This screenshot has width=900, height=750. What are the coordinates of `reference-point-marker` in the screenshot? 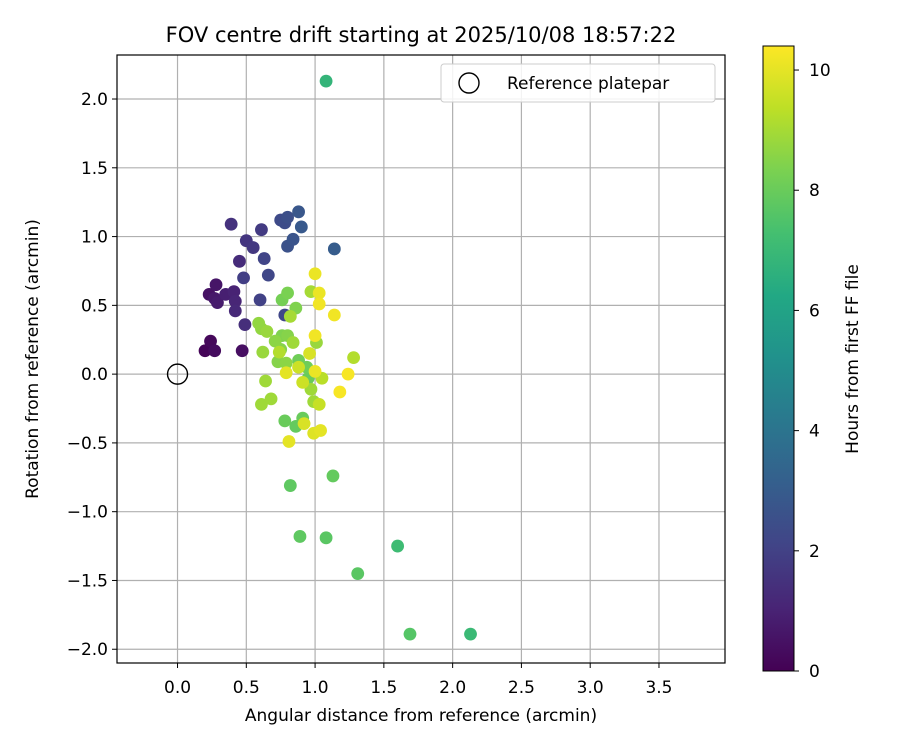 It's located at (177, 374).